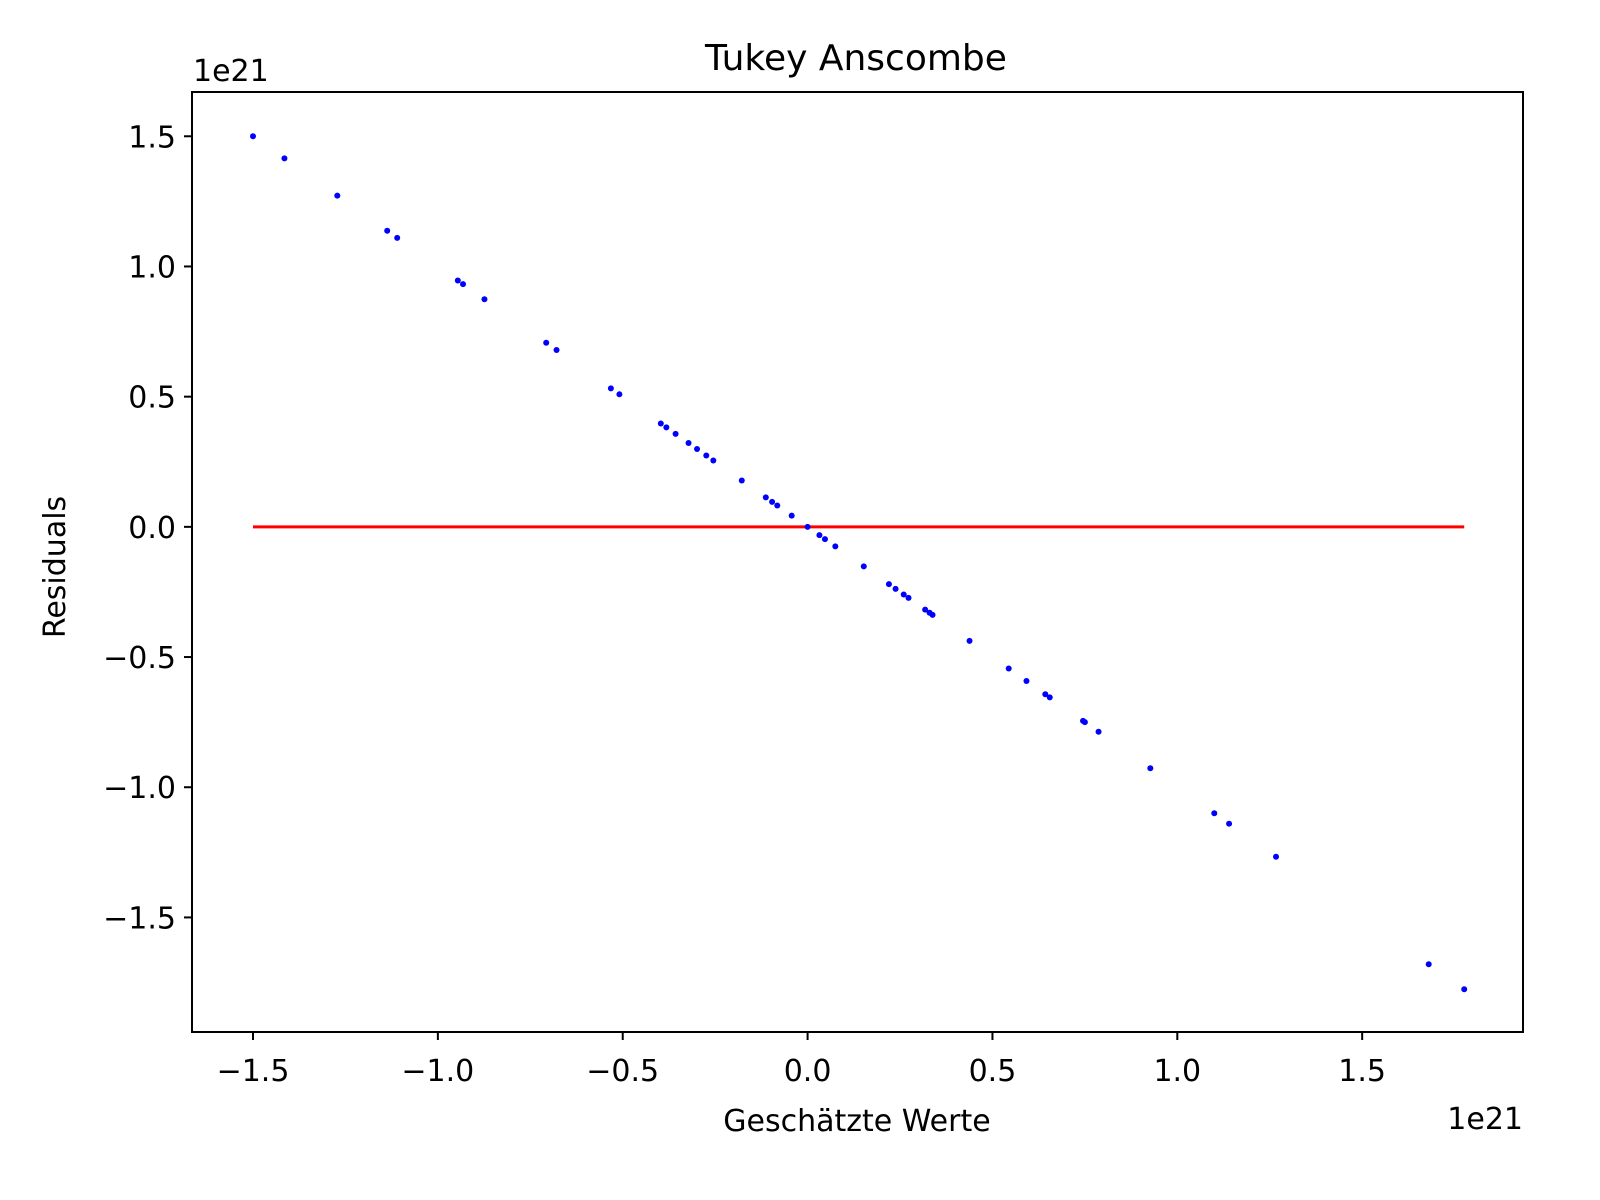 The height and width of the screenshot is (1200, 1600). Describe the element at coordinates (253, 1071) in the screenshot. I see `x-tick-label: −1.5` at that location.